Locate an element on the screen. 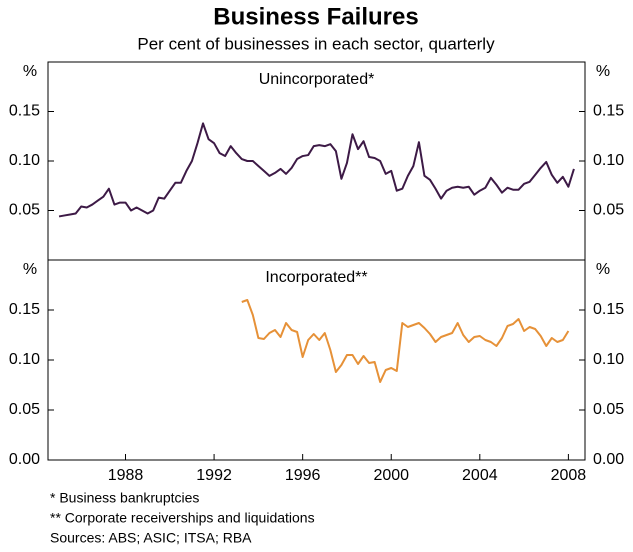 This screenshot has width=633, height=552. panel-title: Incorporated** is located at coordinates (316, 277).